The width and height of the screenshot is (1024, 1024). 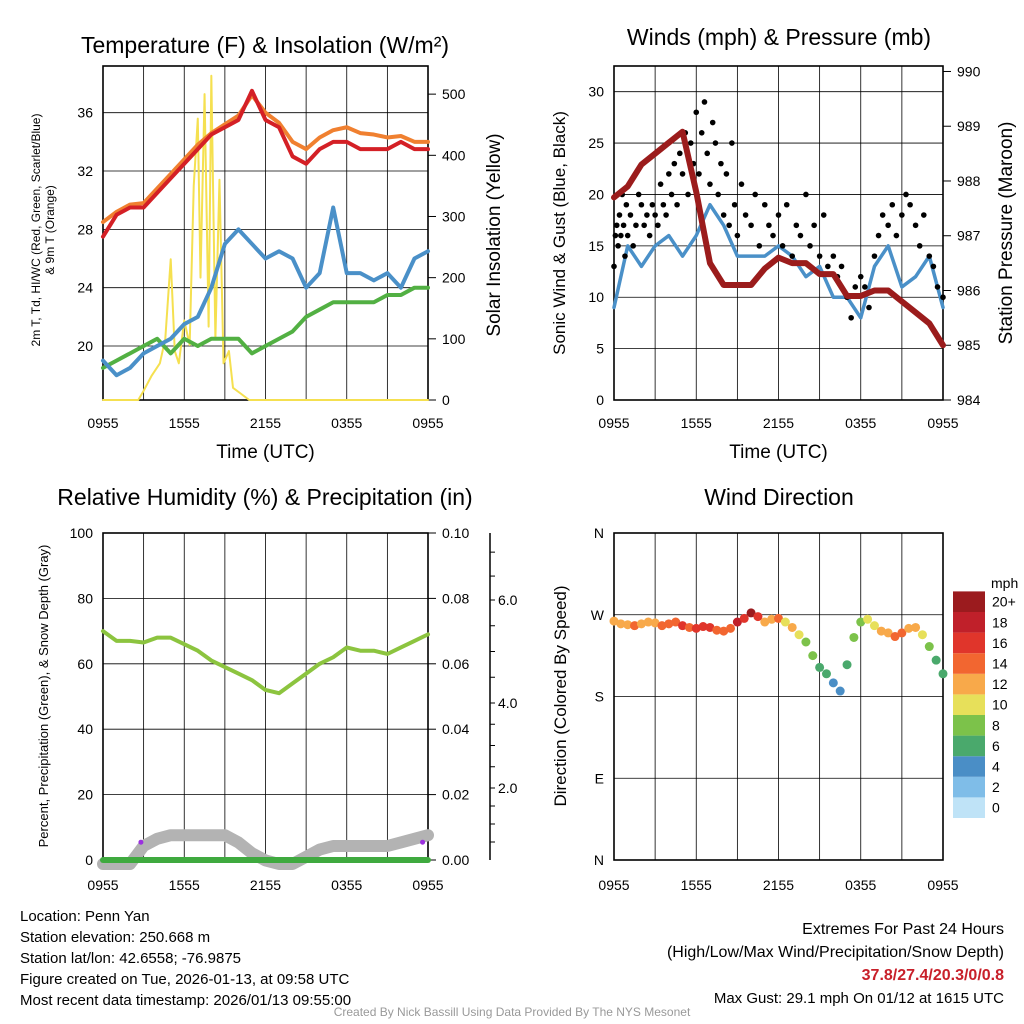 What do you see at coordinates (1000, 622) in the screenshot?
I see `colorbar-label: 18` at bounding box center [1000, 622].